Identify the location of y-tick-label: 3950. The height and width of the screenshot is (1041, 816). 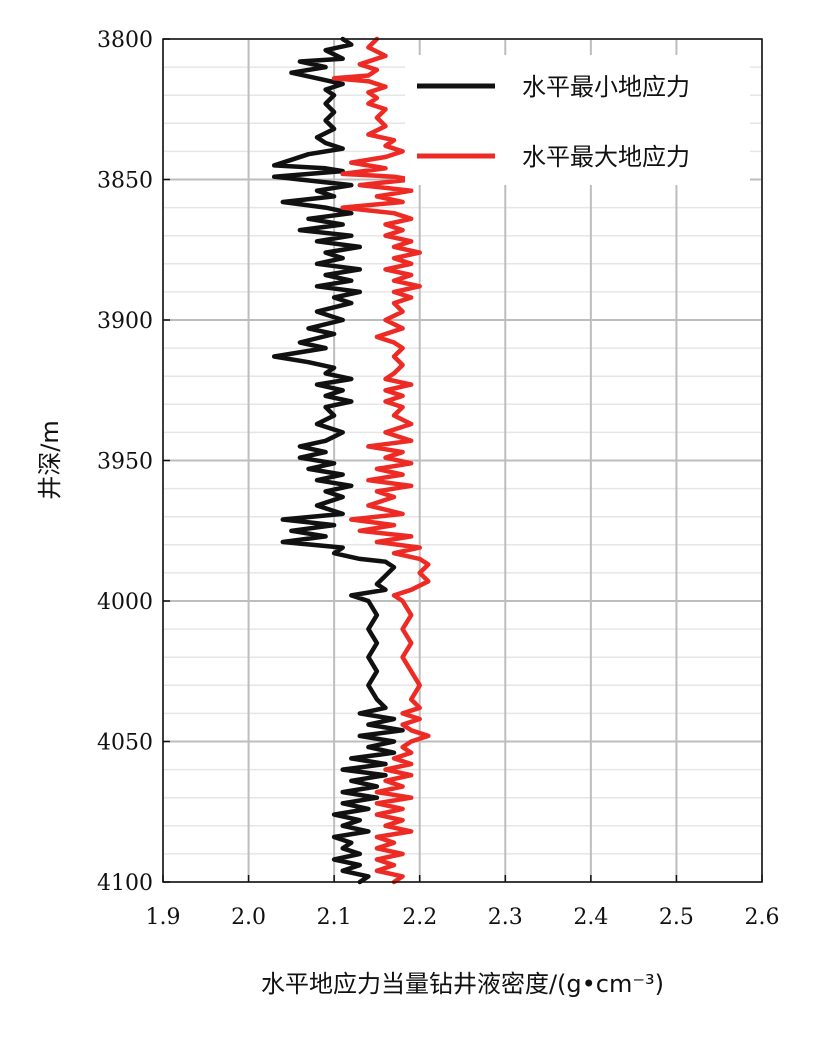
(125, 462).